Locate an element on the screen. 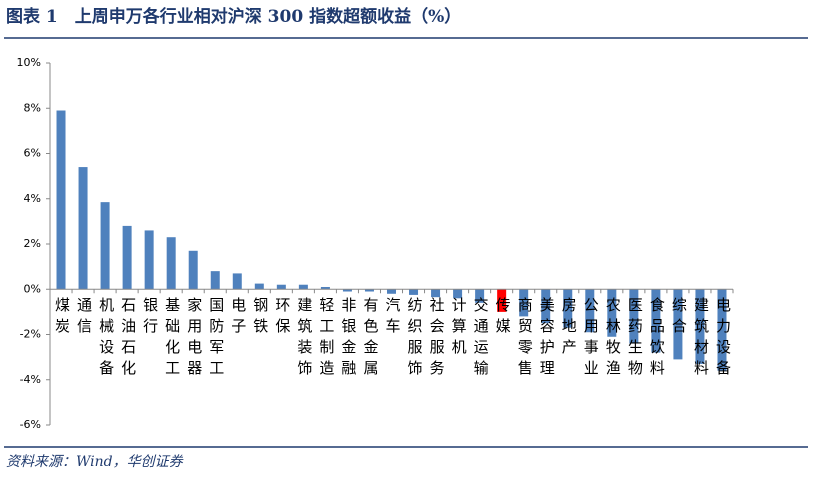 The width and height of the screenshot is (814, 477). y-tick-label: 0% is located at coordinates (32, 288).